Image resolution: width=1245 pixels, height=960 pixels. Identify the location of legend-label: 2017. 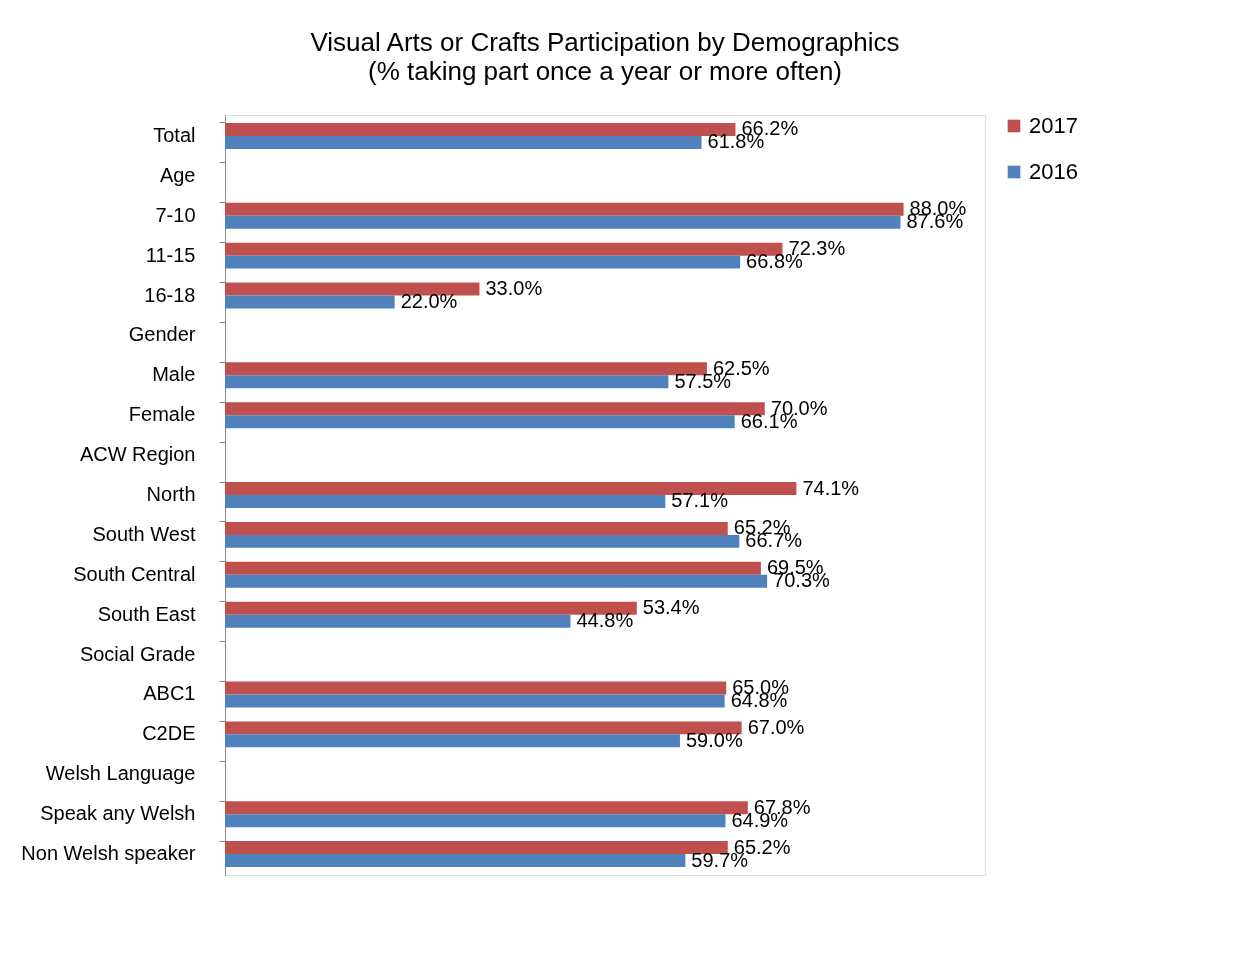
(1053, 125).